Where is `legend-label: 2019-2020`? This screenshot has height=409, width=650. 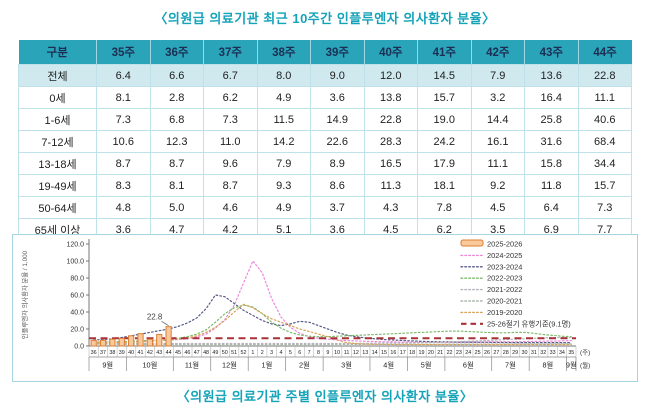
legend-label: 2019-2020 is located at coordinates (504, 312).